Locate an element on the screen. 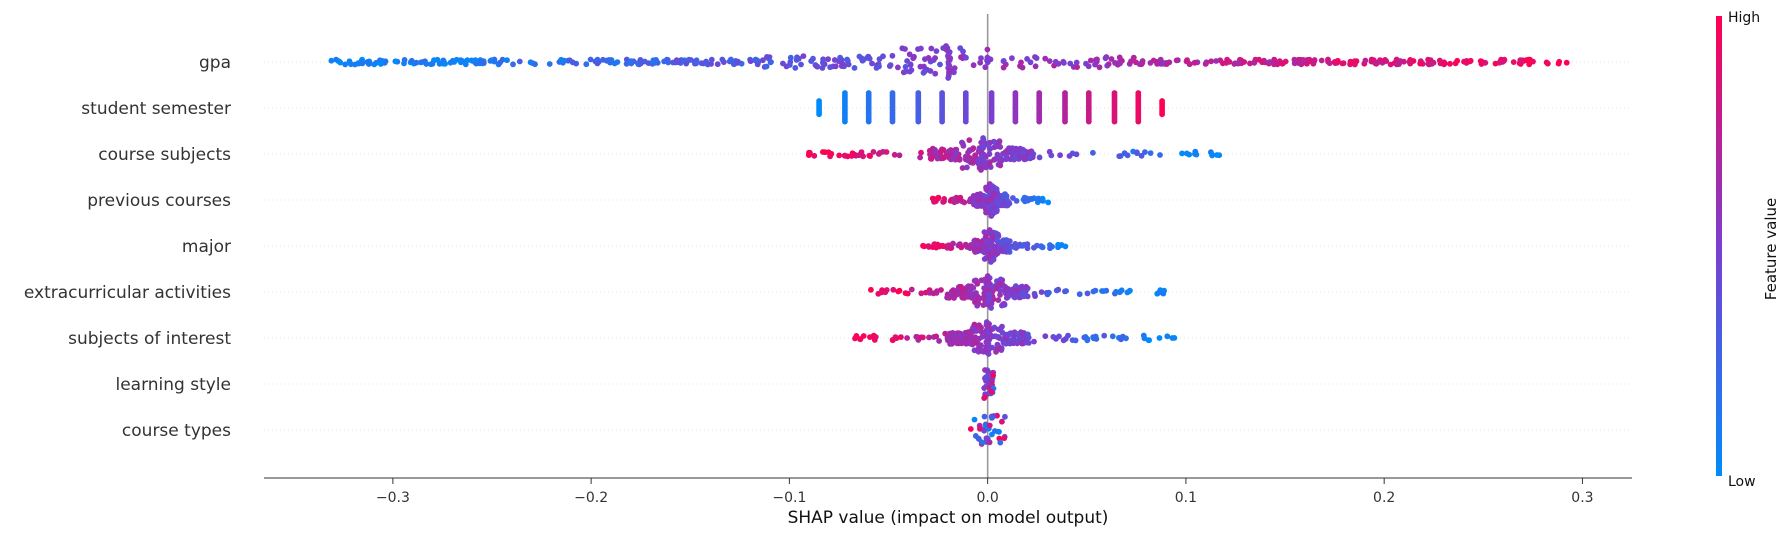 This screenshot has width=1785, height=536. x-axis-title: SHAP value (impact on model output) is located at coordinates (948, 518).